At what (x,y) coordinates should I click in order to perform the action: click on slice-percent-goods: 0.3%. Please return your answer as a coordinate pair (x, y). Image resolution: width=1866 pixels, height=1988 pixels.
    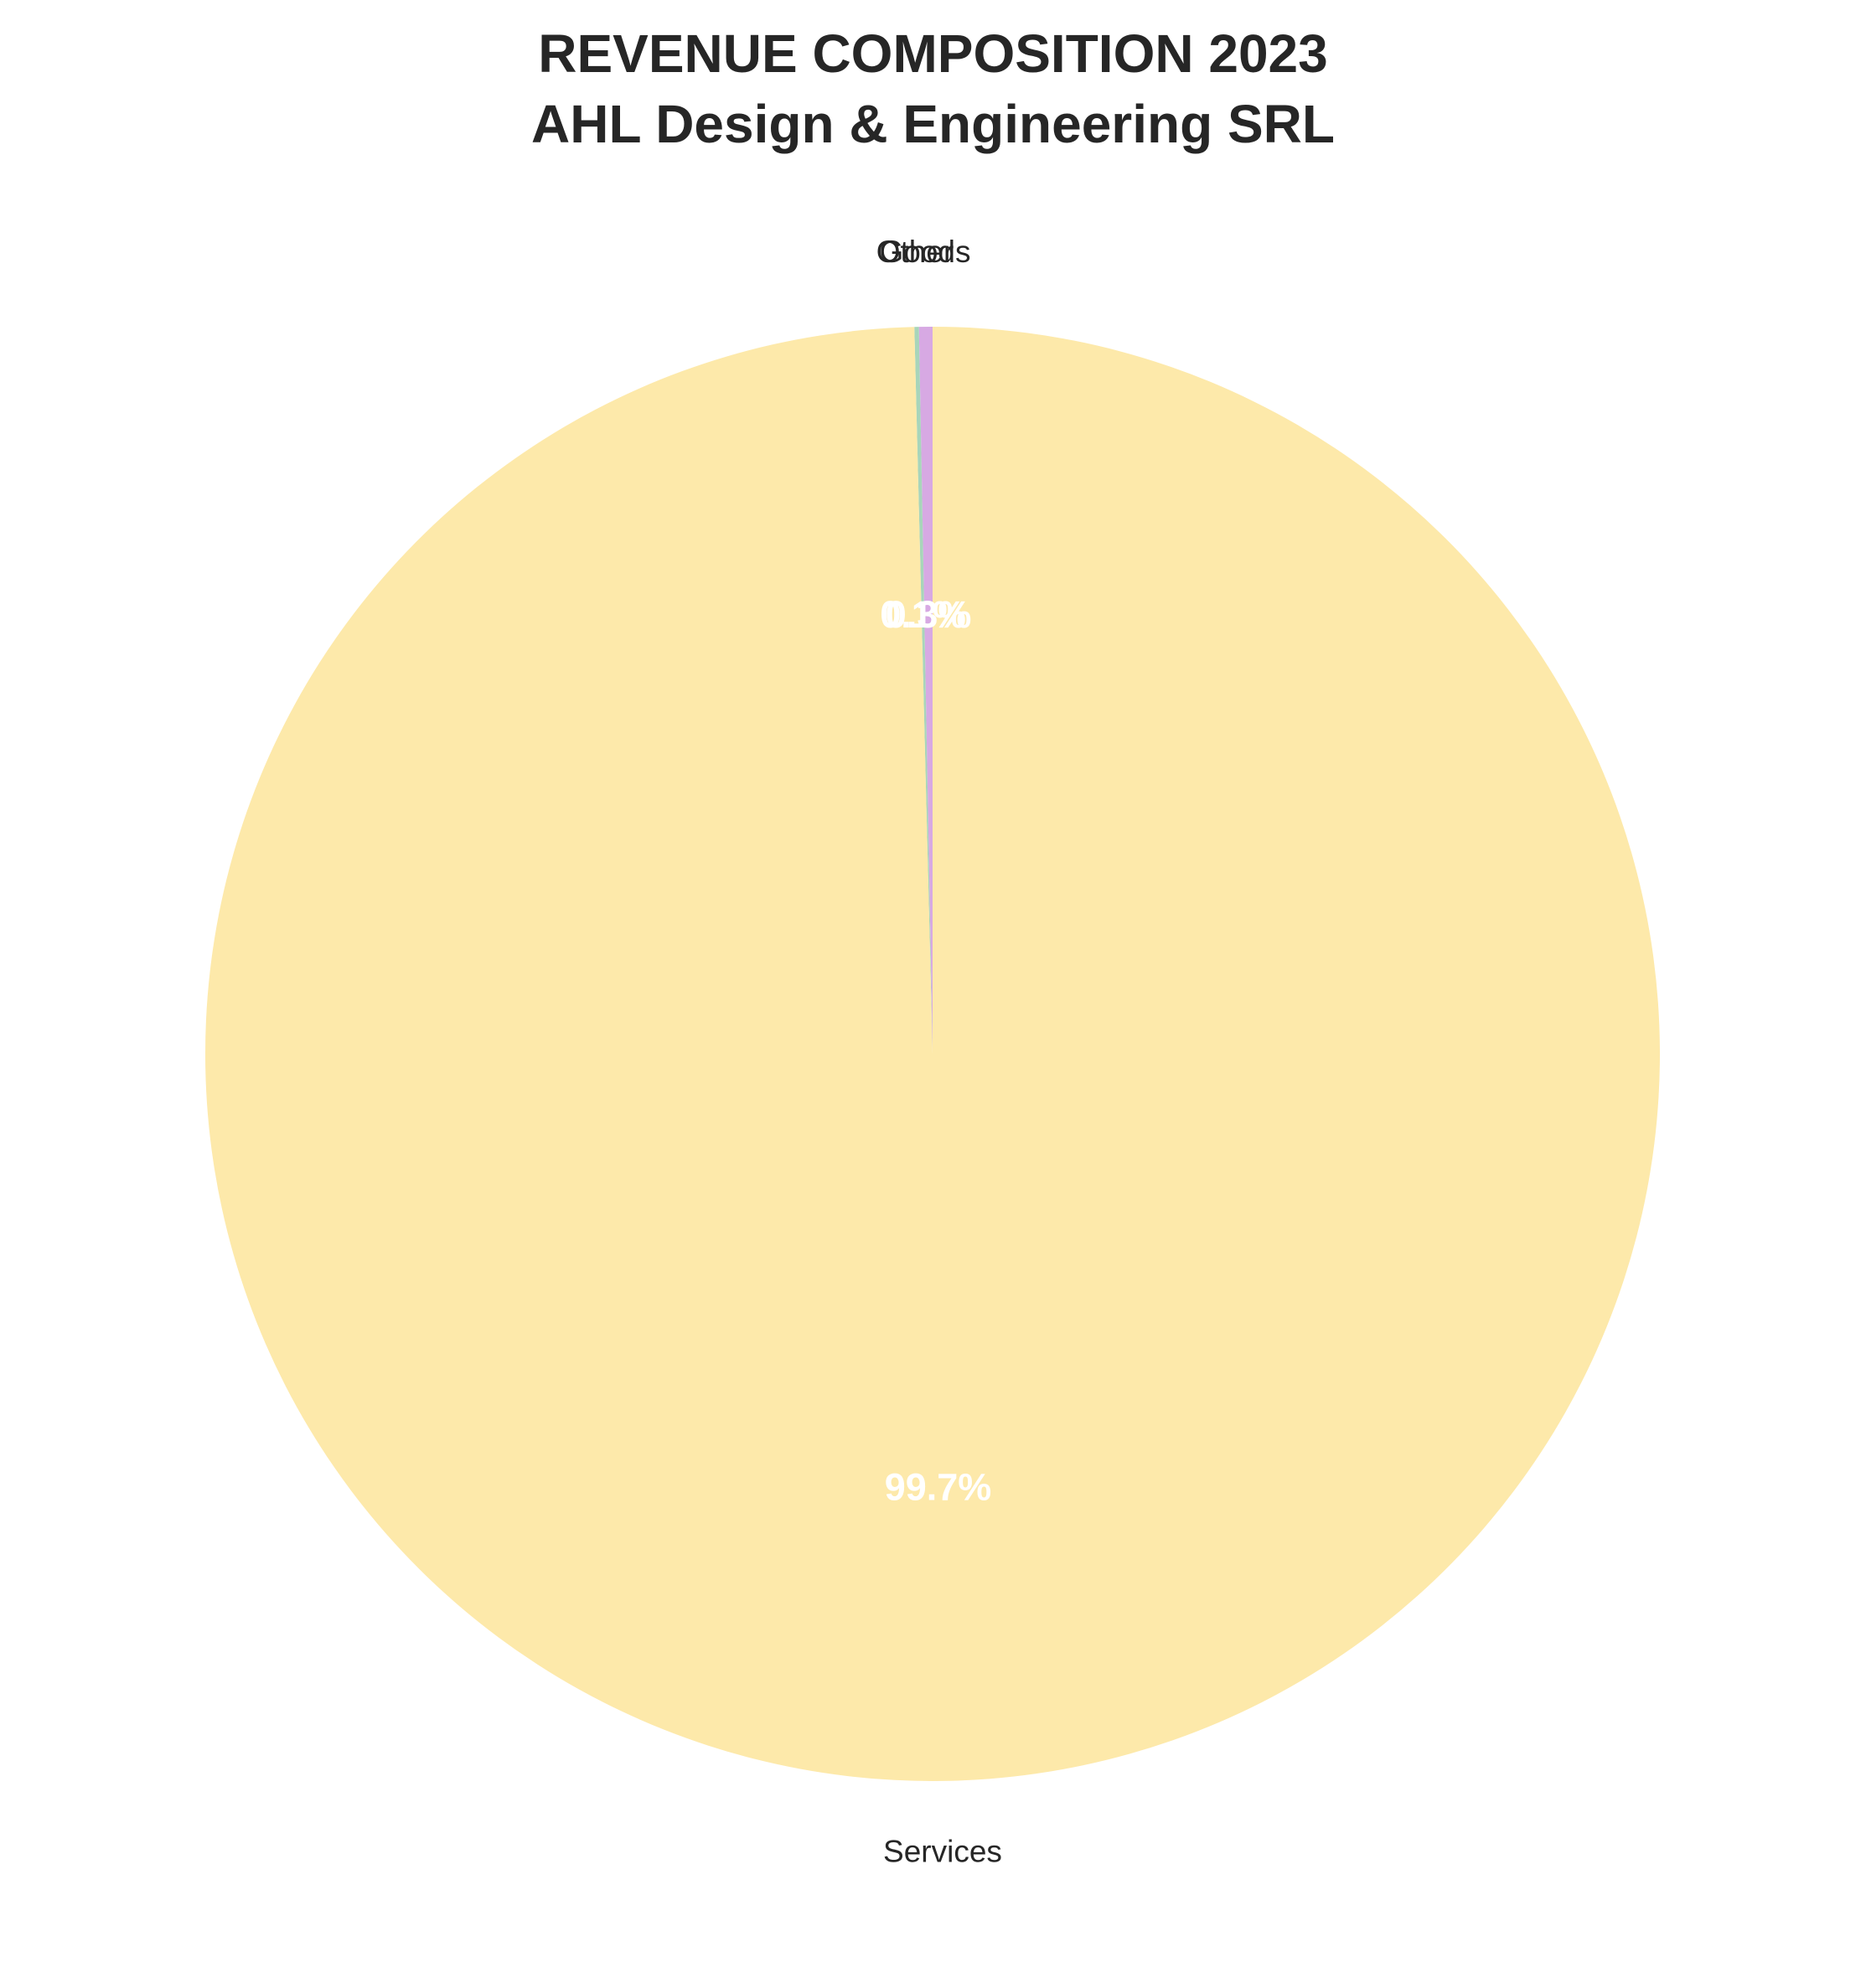
    Looking at the image, I should click on (929, 615).